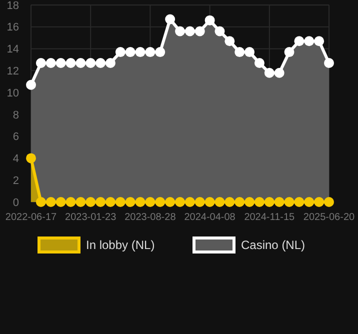  I want to click on y-tick-label: 12, so click(12, 72).